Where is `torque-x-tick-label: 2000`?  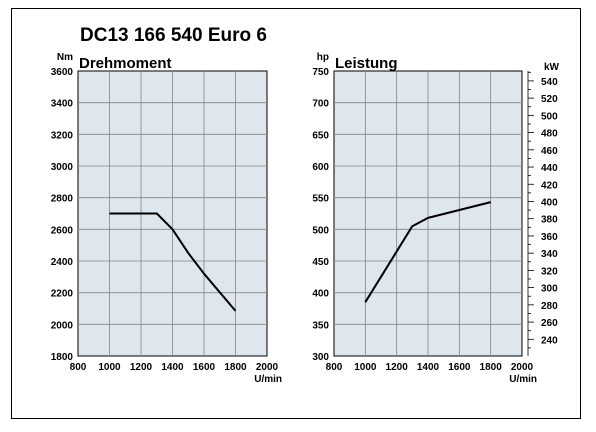
torque-x-tick-label: 2000 is located at coordinates (267, 367).